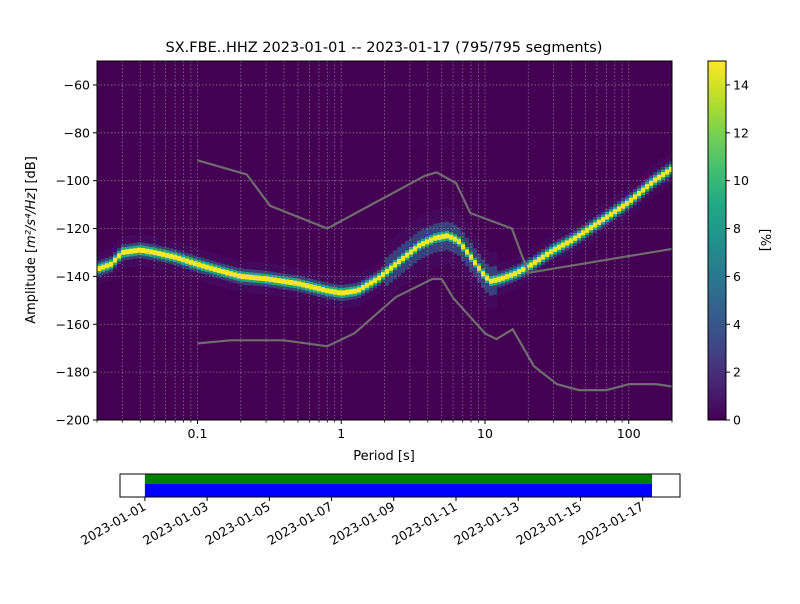 Image resolution: width=800 pixels, height=604 pixels. What do you see at coordinates (737, 372) in the screenshot?
I see `colorbar-tick-label: 2` at bounding box center [737, 372].